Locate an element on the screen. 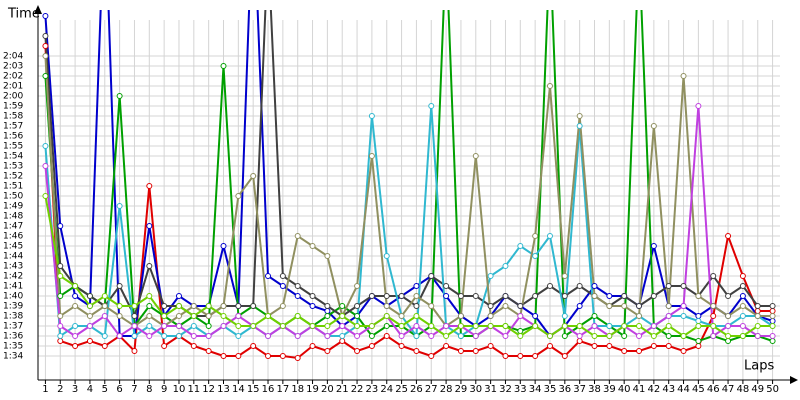  x-tick-label: 14 is located at coordinates (238, 389).